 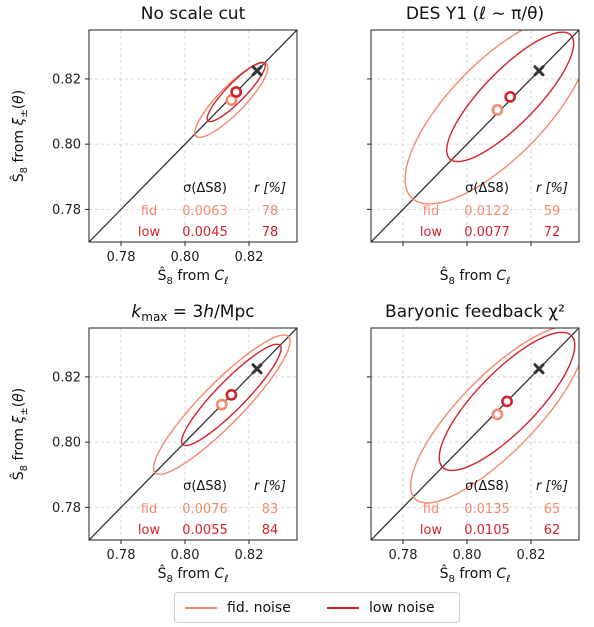 I want to click on stats-r-low: 78, so click(x=270, y=232).